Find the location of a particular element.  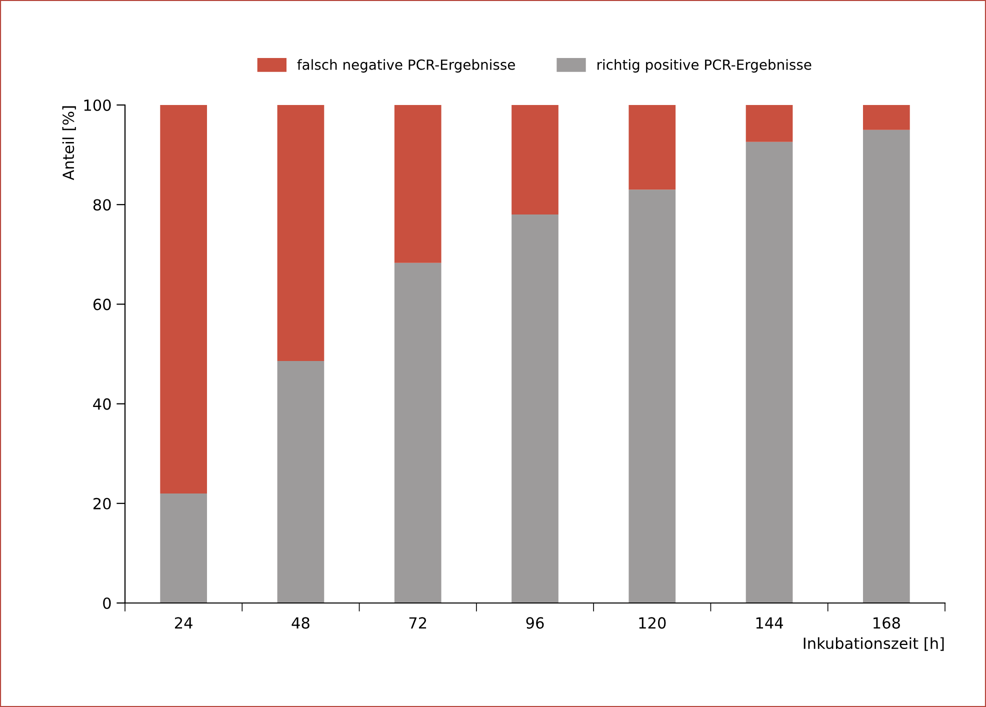

x-axis-title: Inkubationszeit [h] is located at coordinates (874, 644).